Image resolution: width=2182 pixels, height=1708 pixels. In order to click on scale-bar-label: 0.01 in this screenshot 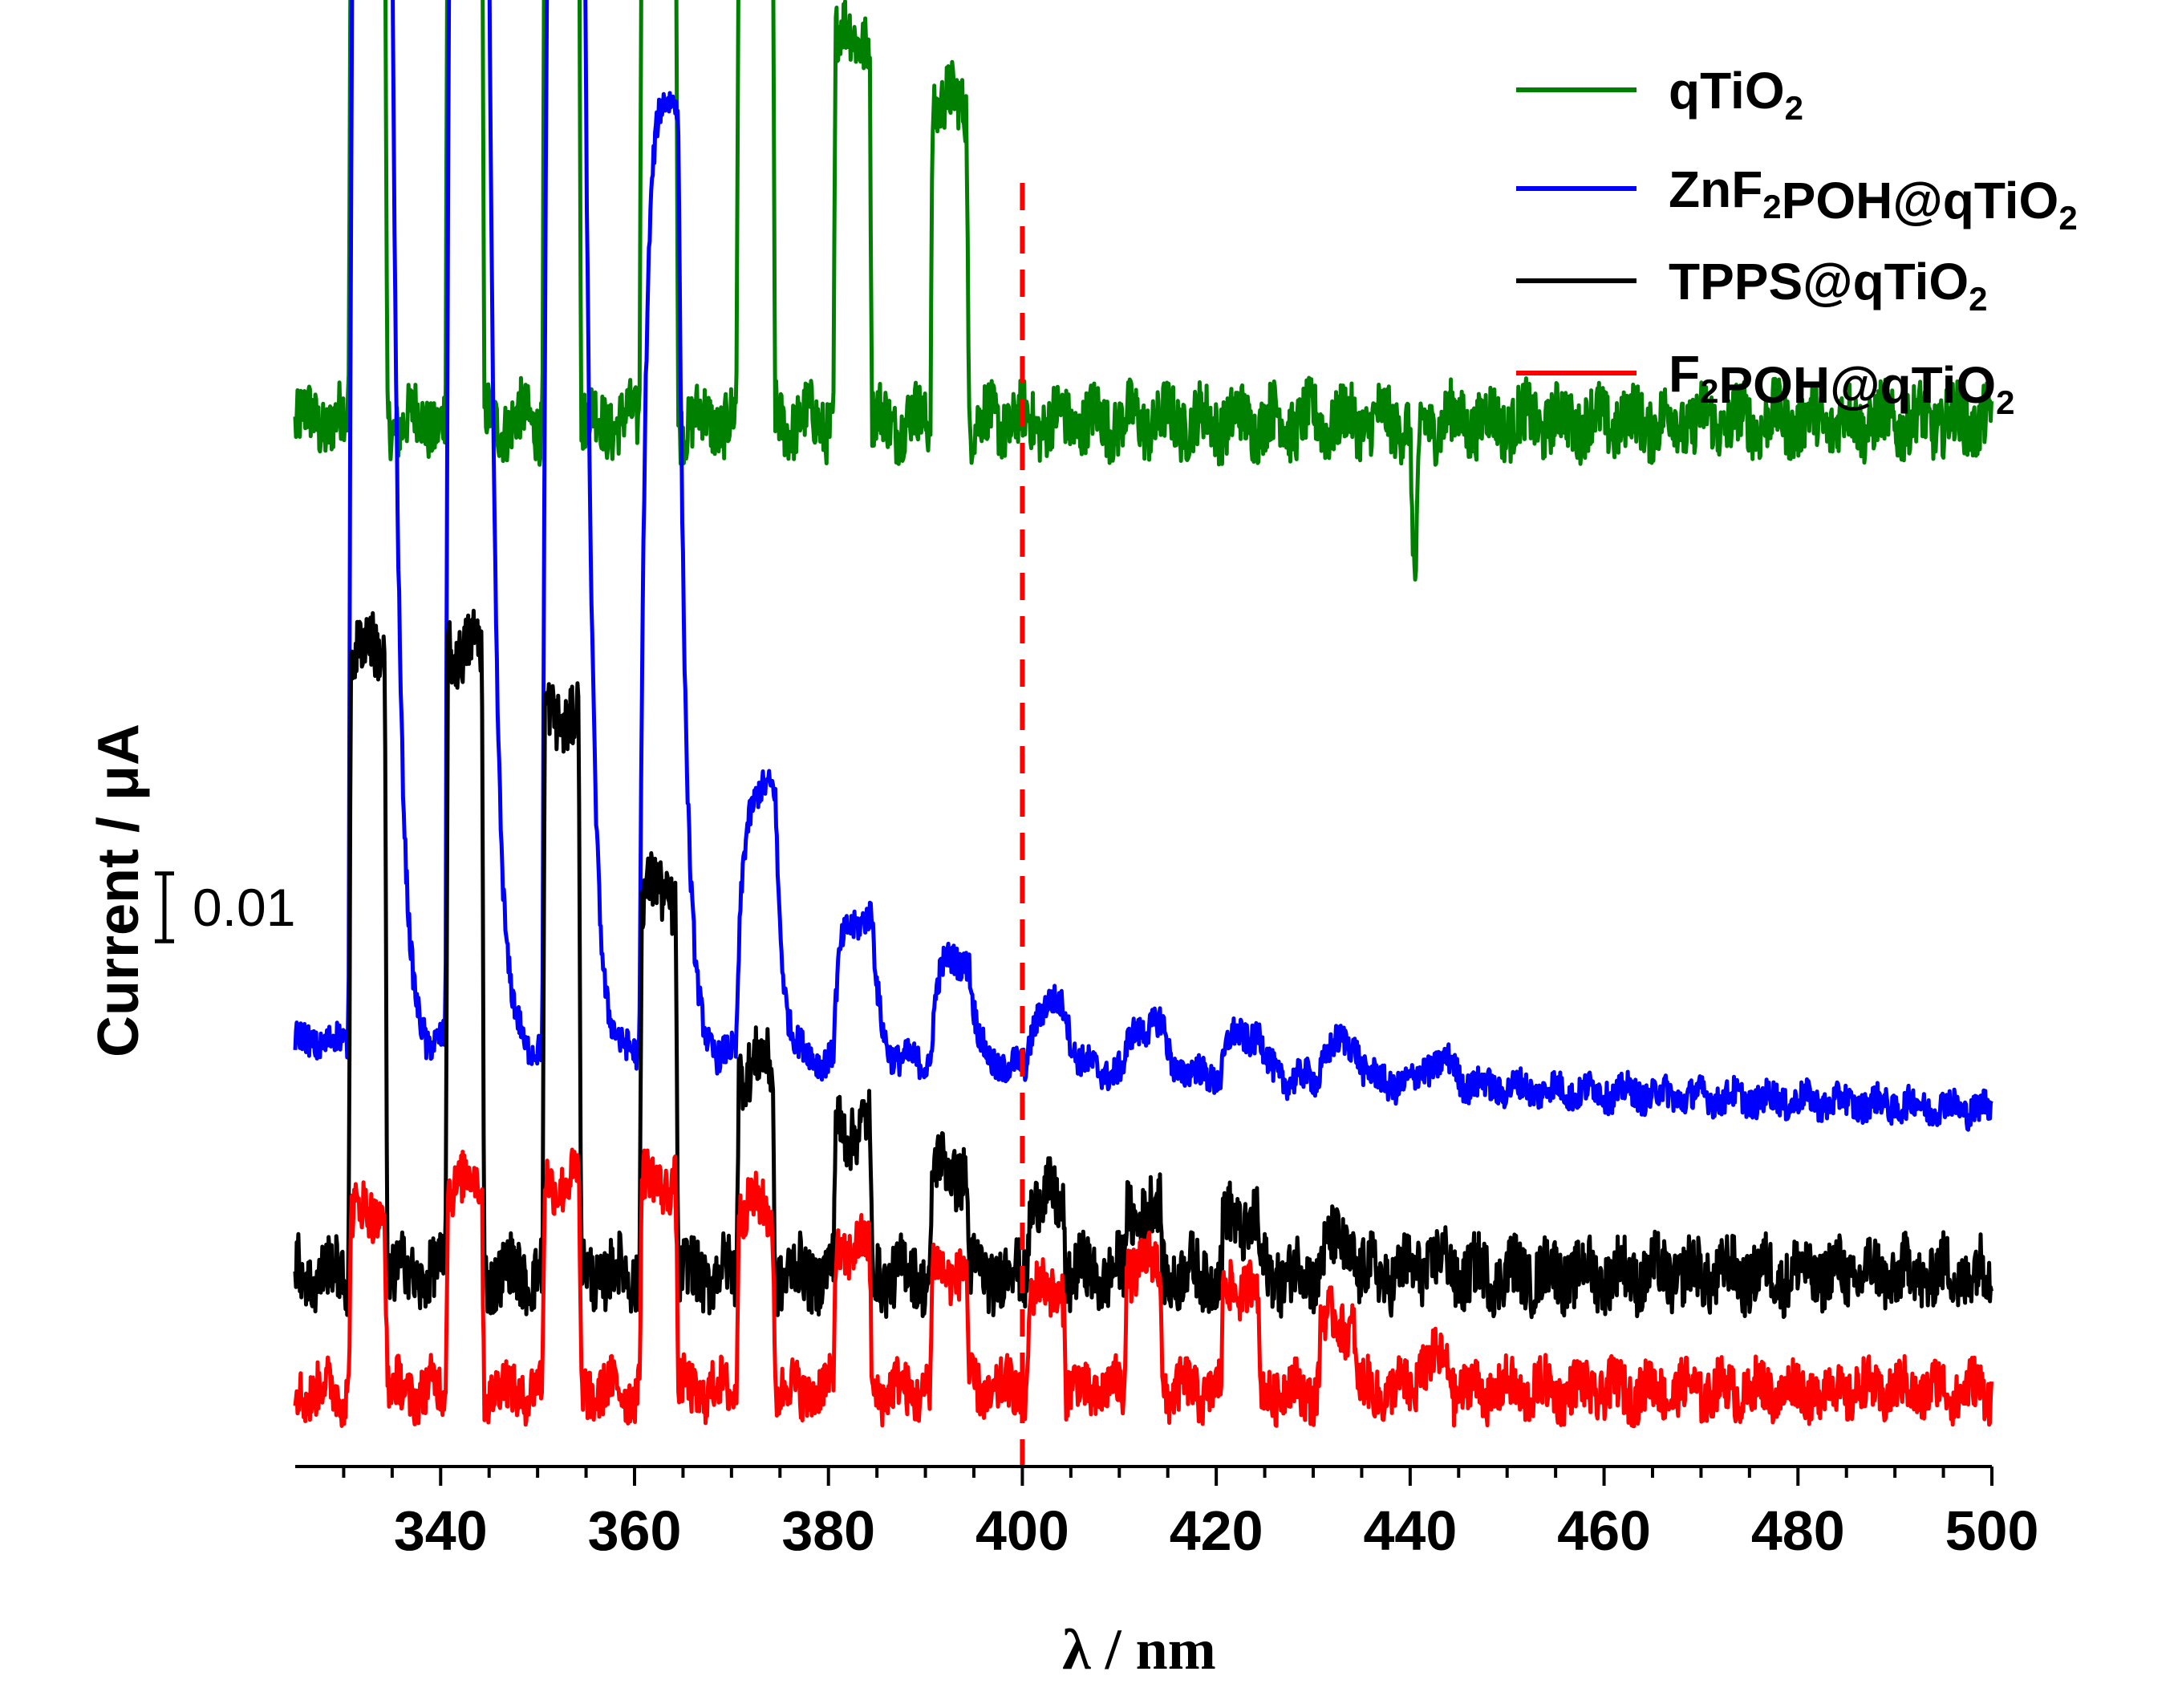, I will do `click(244, 908)`.